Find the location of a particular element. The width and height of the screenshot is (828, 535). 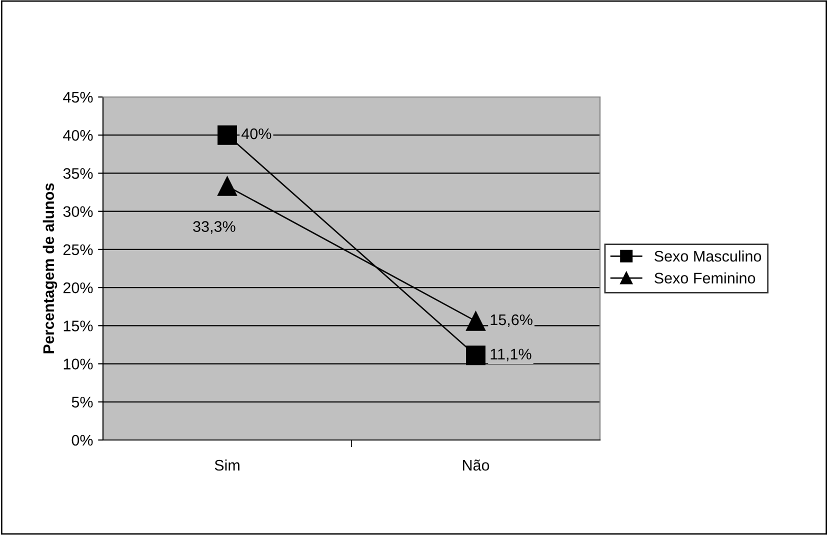

y-tick-label: 0% is located at coordinates (82, 440).